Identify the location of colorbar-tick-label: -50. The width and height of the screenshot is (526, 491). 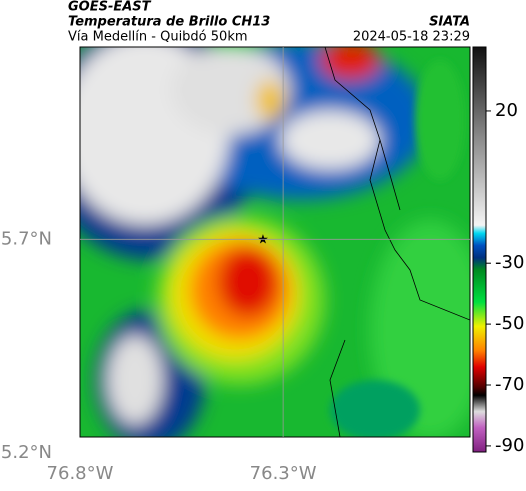
(509, 323).